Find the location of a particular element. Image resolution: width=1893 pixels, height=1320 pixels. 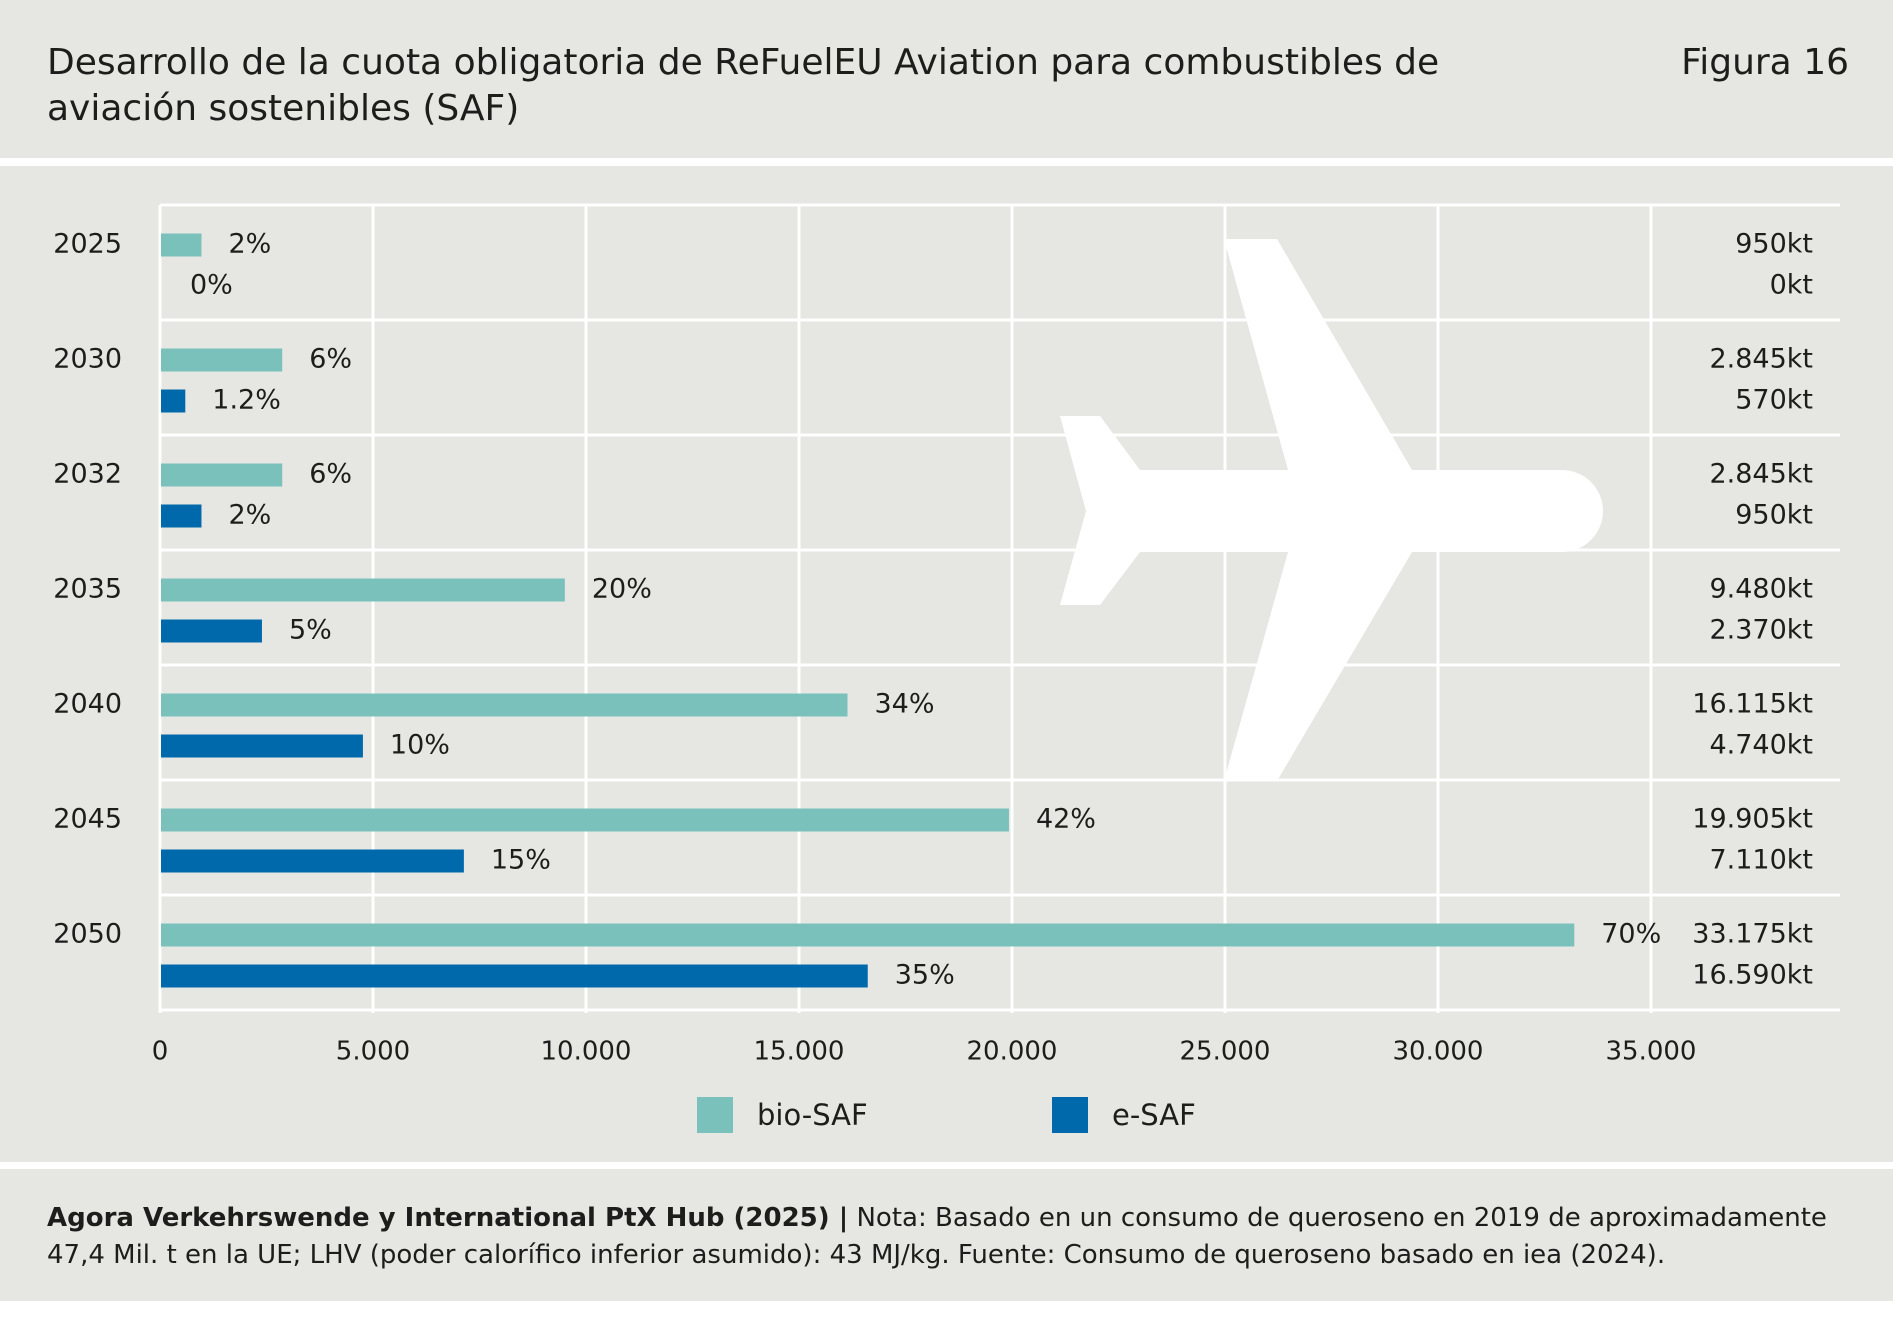

x-tick-label: 0 is located at coordinates (160, 1052).